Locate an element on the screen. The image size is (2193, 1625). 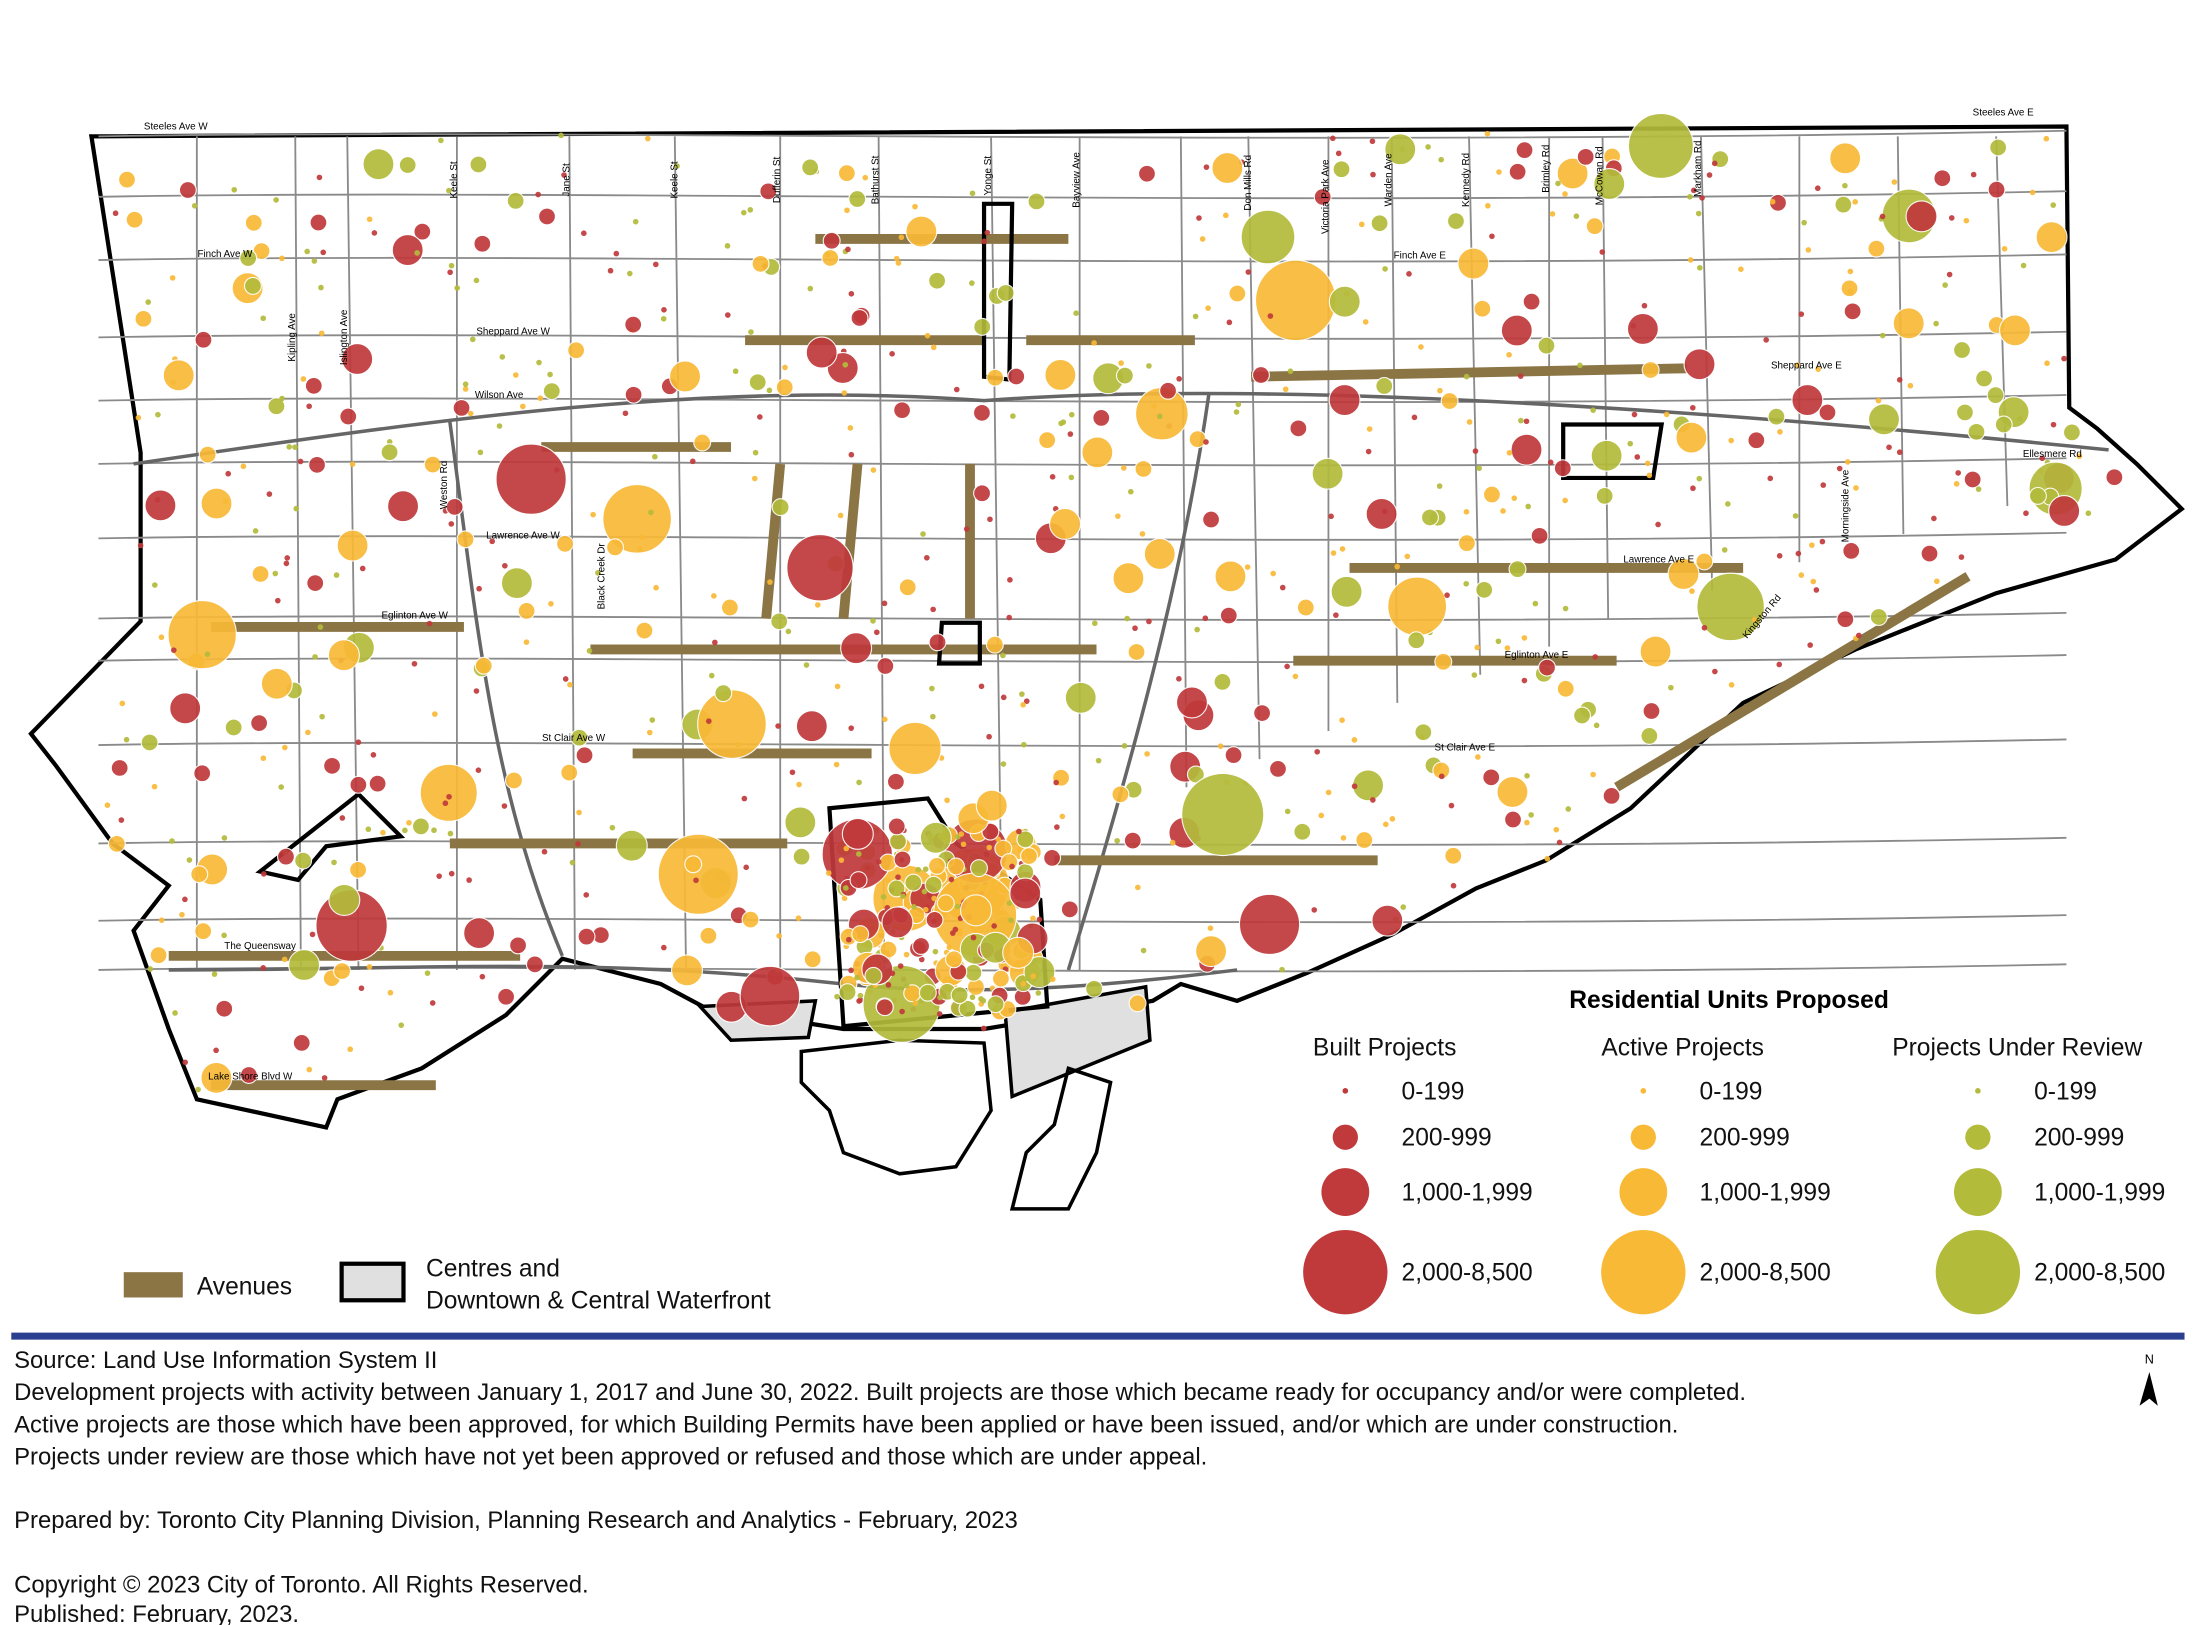
avenues-swatch is located at coordinates (153, 1285).